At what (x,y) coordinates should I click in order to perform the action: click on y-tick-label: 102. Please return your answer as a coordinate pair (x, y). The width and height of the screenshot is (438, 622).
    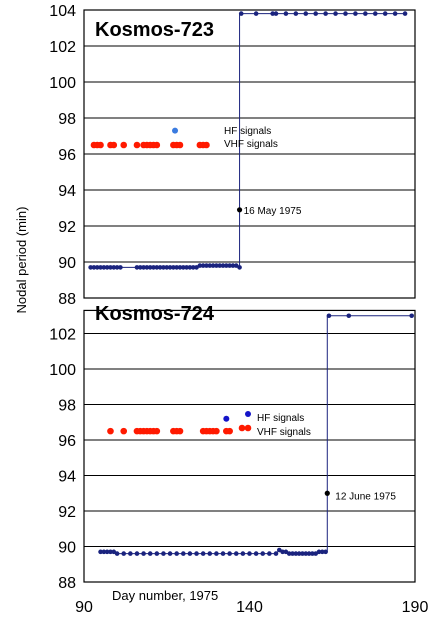
    Looking at the image, I should click on (62, 47).